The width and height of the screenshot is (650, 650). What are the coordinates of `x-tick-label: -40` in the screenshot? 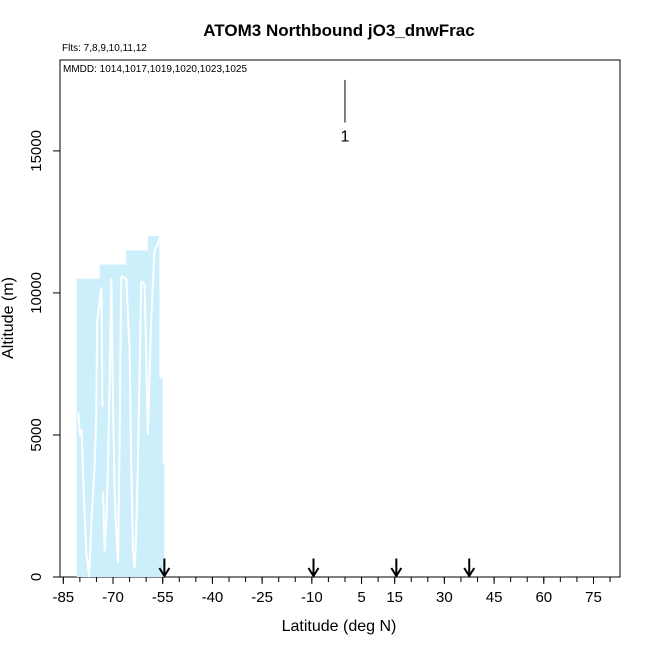 It's located at (213, 597).